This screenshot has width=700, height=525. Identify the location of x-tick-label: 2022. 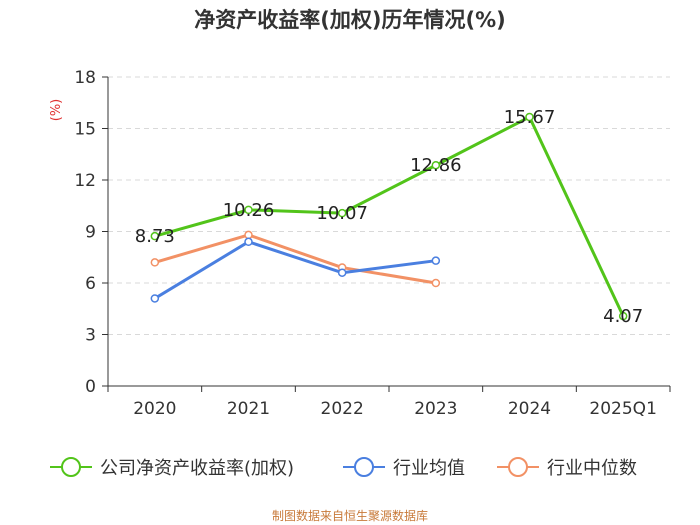
(342, 409).